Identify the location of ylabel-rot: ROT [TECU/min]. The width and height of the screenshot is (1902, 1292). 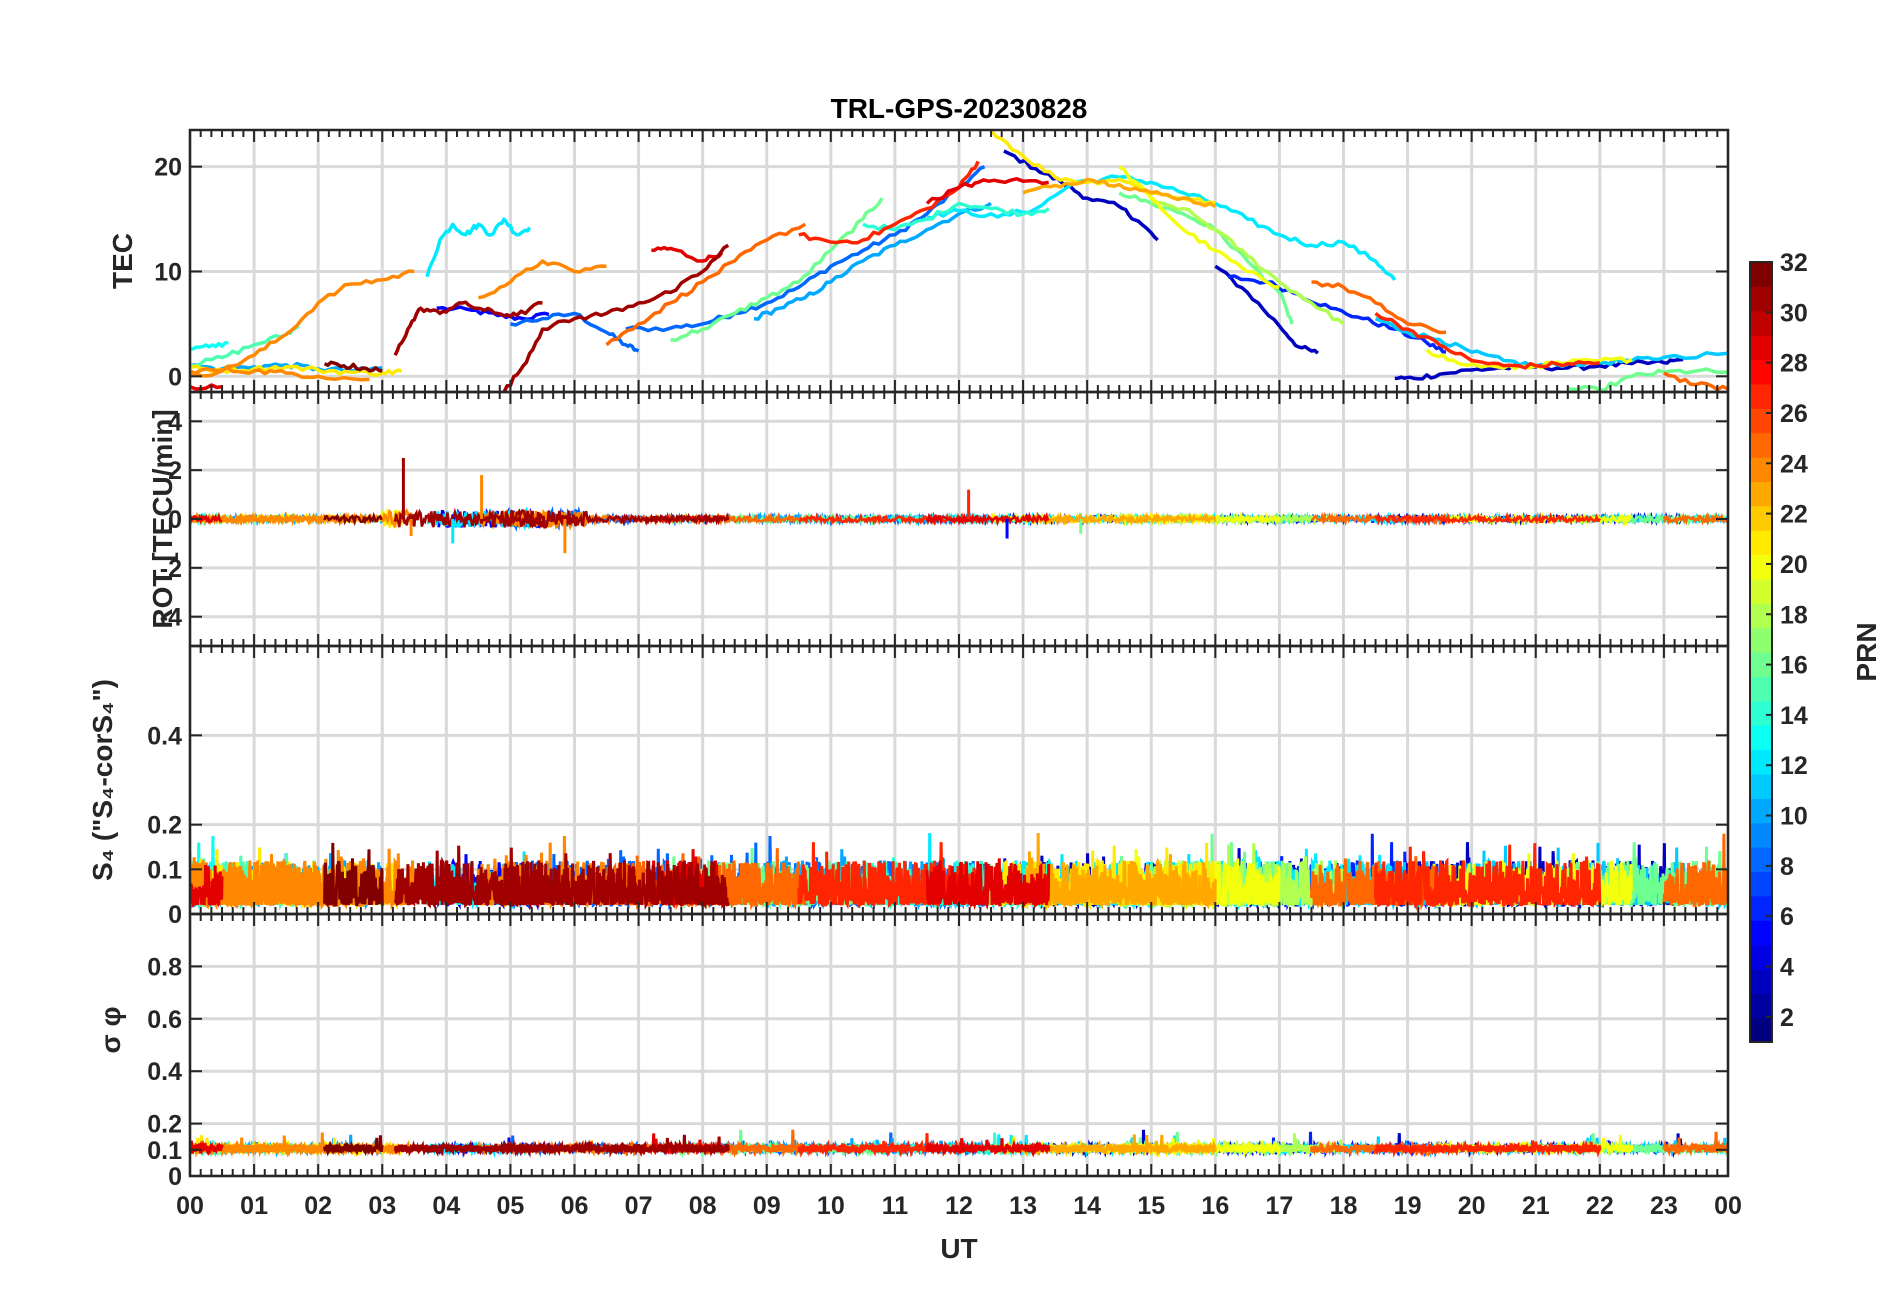
(162, 518).